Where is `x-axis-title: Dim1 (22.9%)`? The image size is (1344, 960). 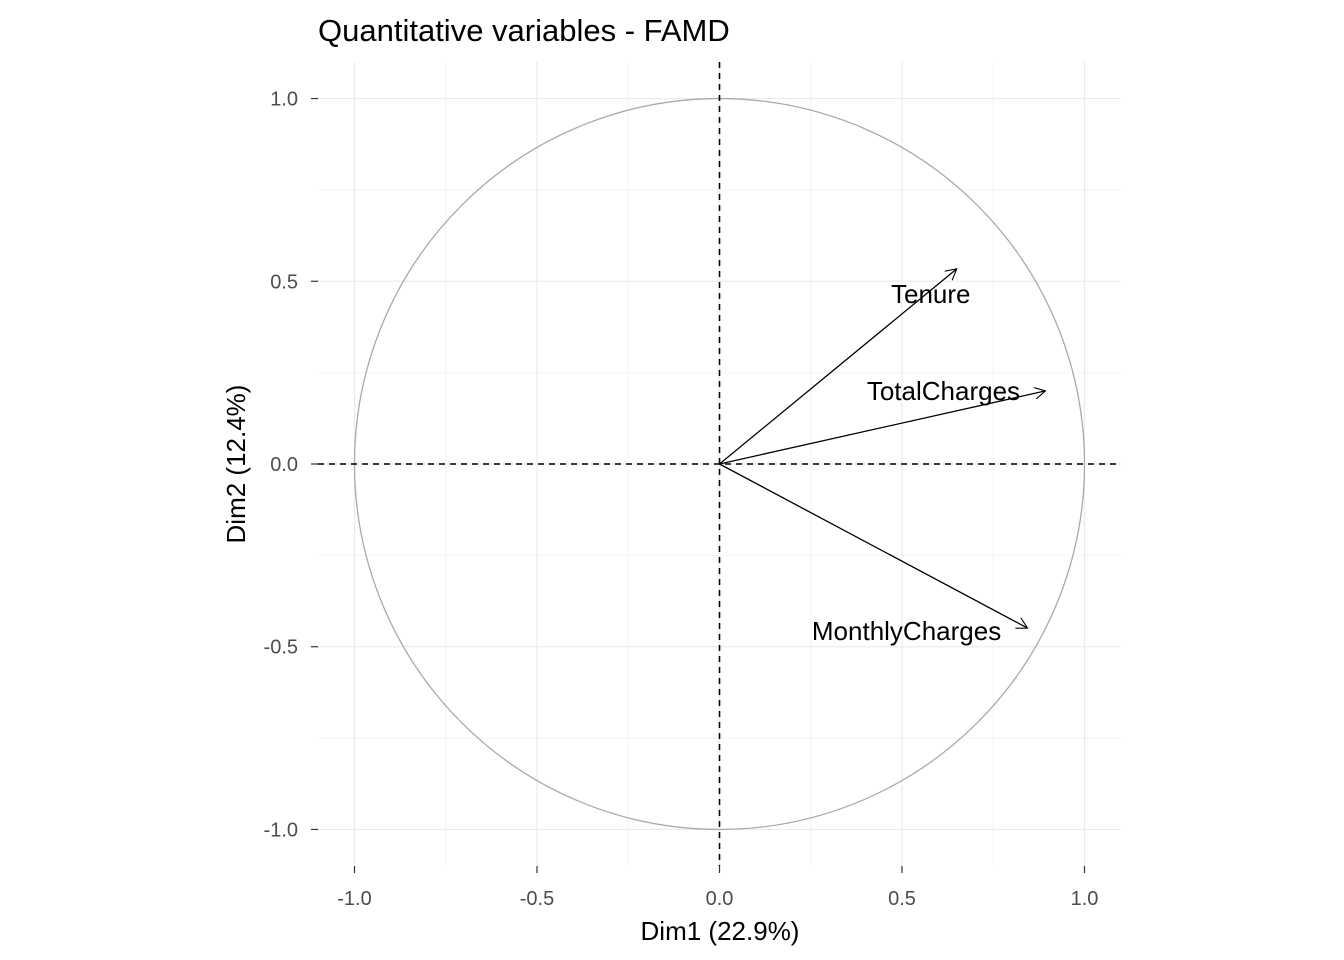
x-axis-title: Dim1 (22.9%) is located at coordinates (720, 931).